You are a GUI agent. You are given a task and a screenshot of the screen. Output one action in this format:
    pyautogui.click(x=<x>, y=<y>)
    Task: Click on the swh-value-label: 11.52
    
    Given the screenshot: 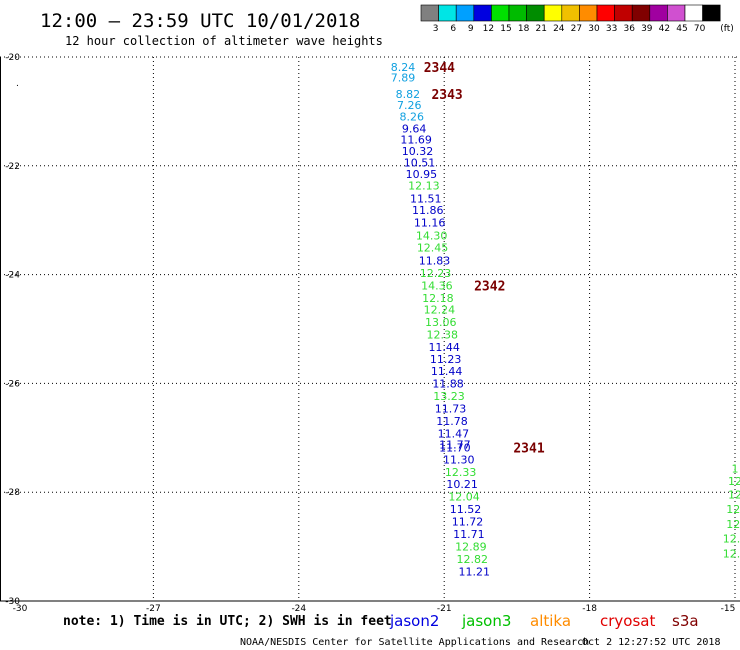 What is the action you would take?
    pyautogui.click(x=466, y=509)
    